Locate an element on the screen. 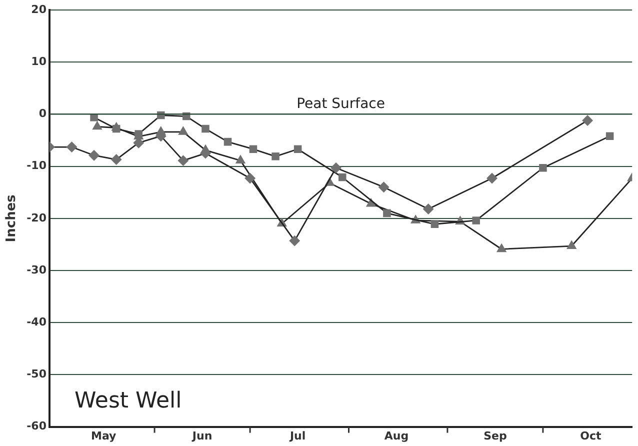 The width and height of the screenshot is (638, 446). y-tick-label: -60 is located at coordinates (36, 426).